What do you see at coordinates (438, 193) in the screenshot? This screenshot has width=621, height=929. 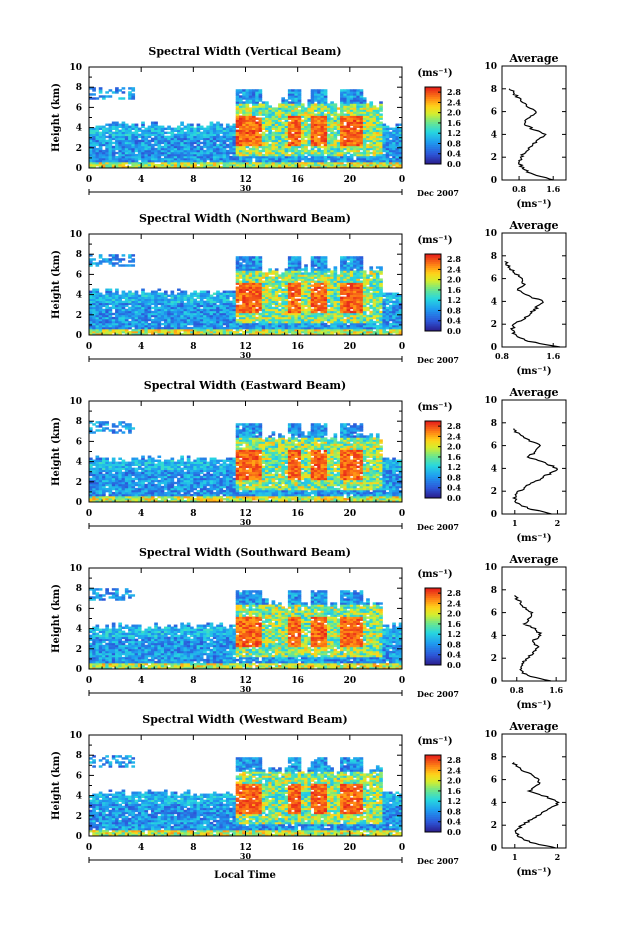 I see `date-label: Dec 2007` at bounding box center [438, 193].